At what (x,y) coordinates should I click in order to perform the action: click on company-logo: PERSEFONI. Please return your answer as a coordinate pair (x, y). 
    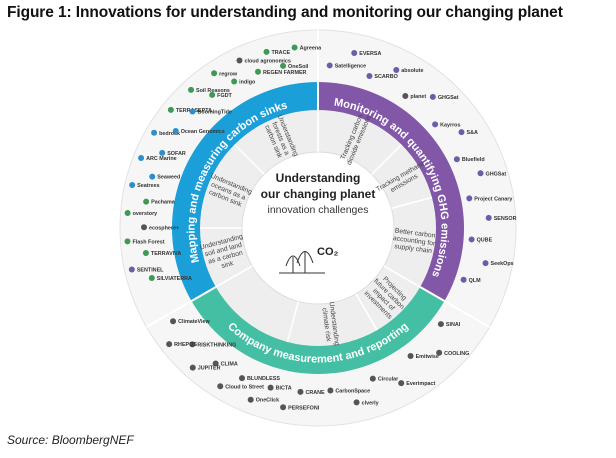
    Looking at the image, I should click on (300, 407).